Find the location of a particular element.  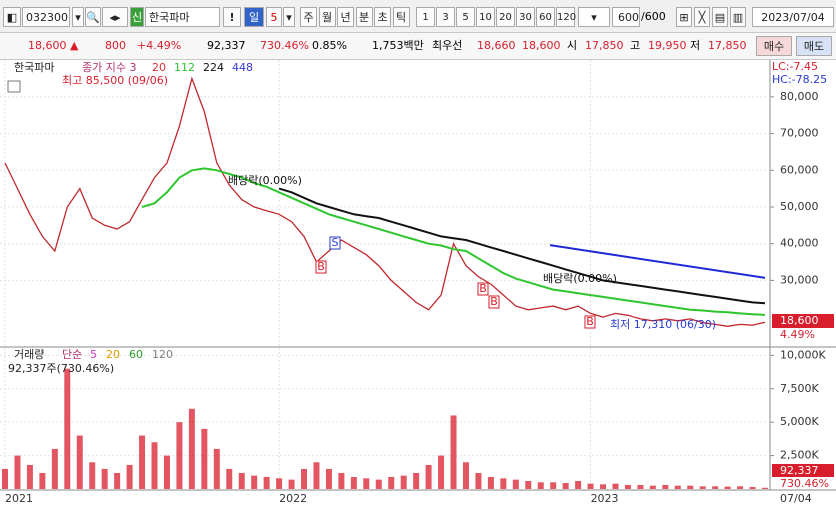

y-tick-label: 70,000 is located at coordinates (799, 133).